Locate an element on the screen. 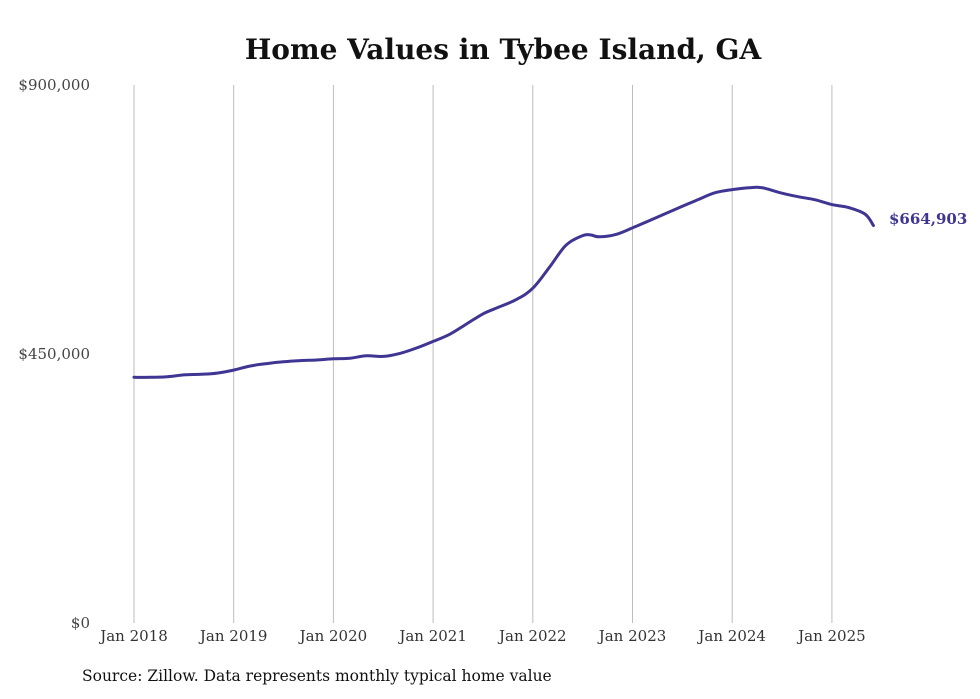 The height and width of the screenshot is (699, 980). chart-title: Home Values in Tybee Island, GA is located at coordinates (504, 49).